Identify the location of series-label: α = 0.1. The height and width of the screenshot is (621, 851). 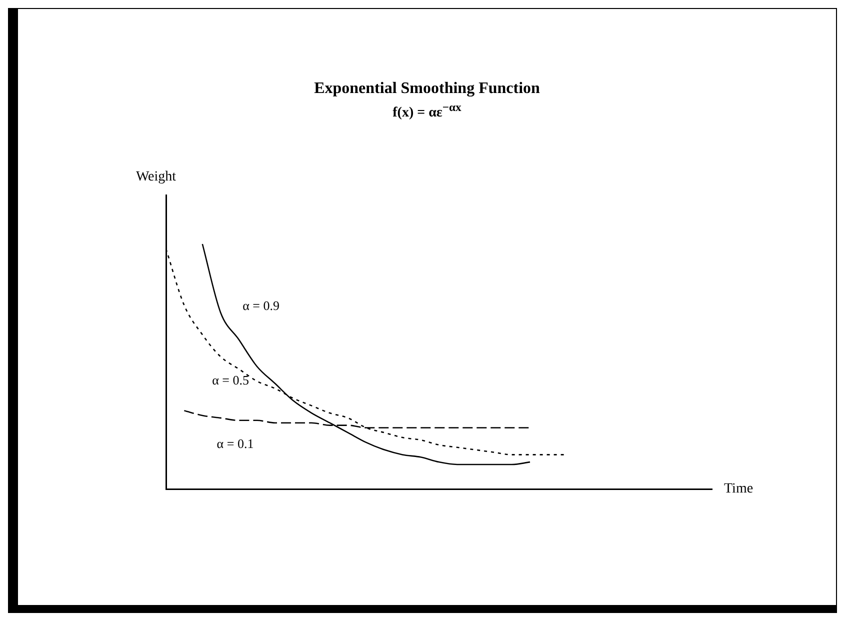
(235, 443).